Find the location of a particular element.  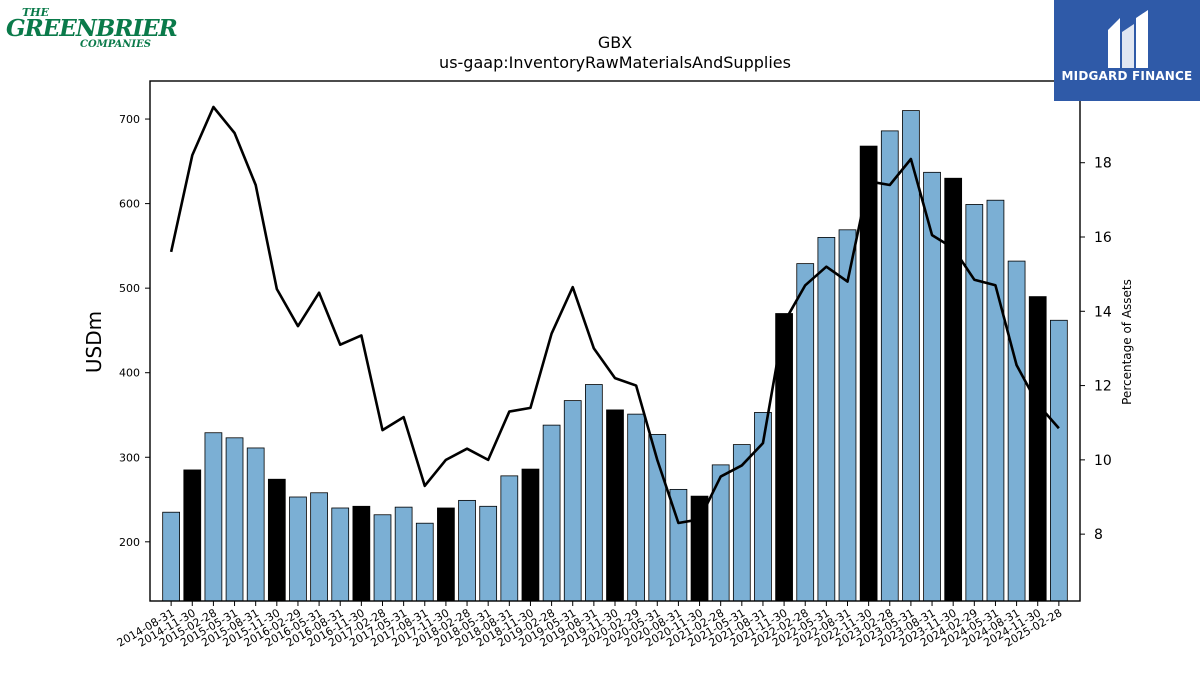

logo-sub-text: COMPANIES is located at coordinates (115, 44).